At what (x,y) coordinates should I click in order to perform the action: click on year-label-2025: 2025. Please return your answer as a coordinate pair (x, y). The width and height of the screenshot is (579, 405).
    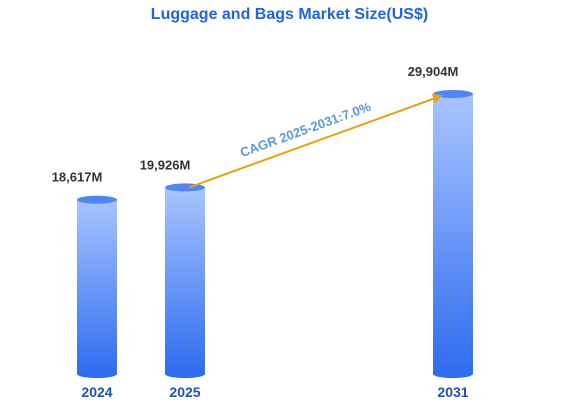
    Looking at the image, I should click on (184, 392).